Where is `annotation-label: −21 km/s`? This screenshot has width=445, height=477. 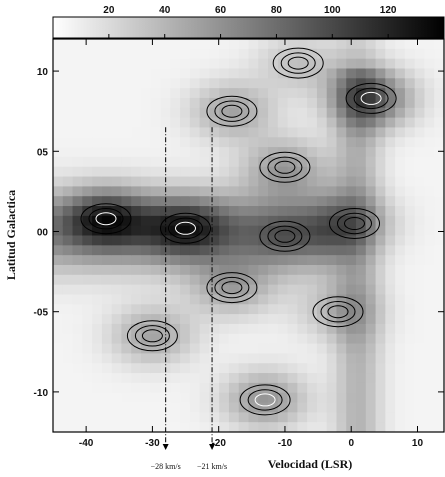 annotation-label: −21 km/s is located at coordinates (212, 466).